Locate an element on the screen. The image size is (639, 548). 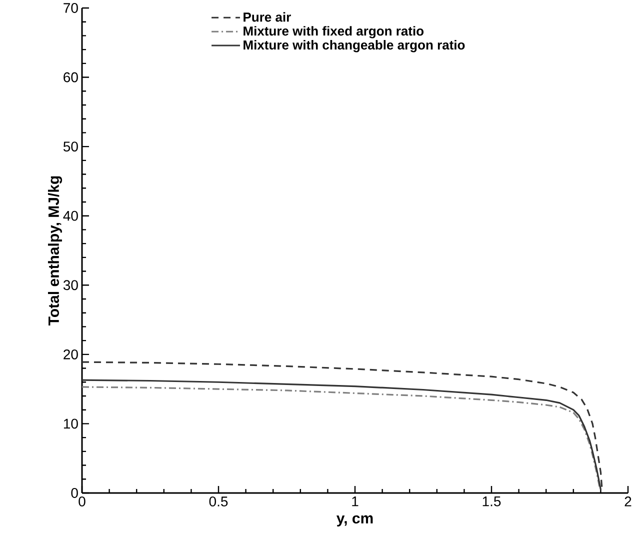
y-tick-label: 50 is located at coordinates (70, 147).